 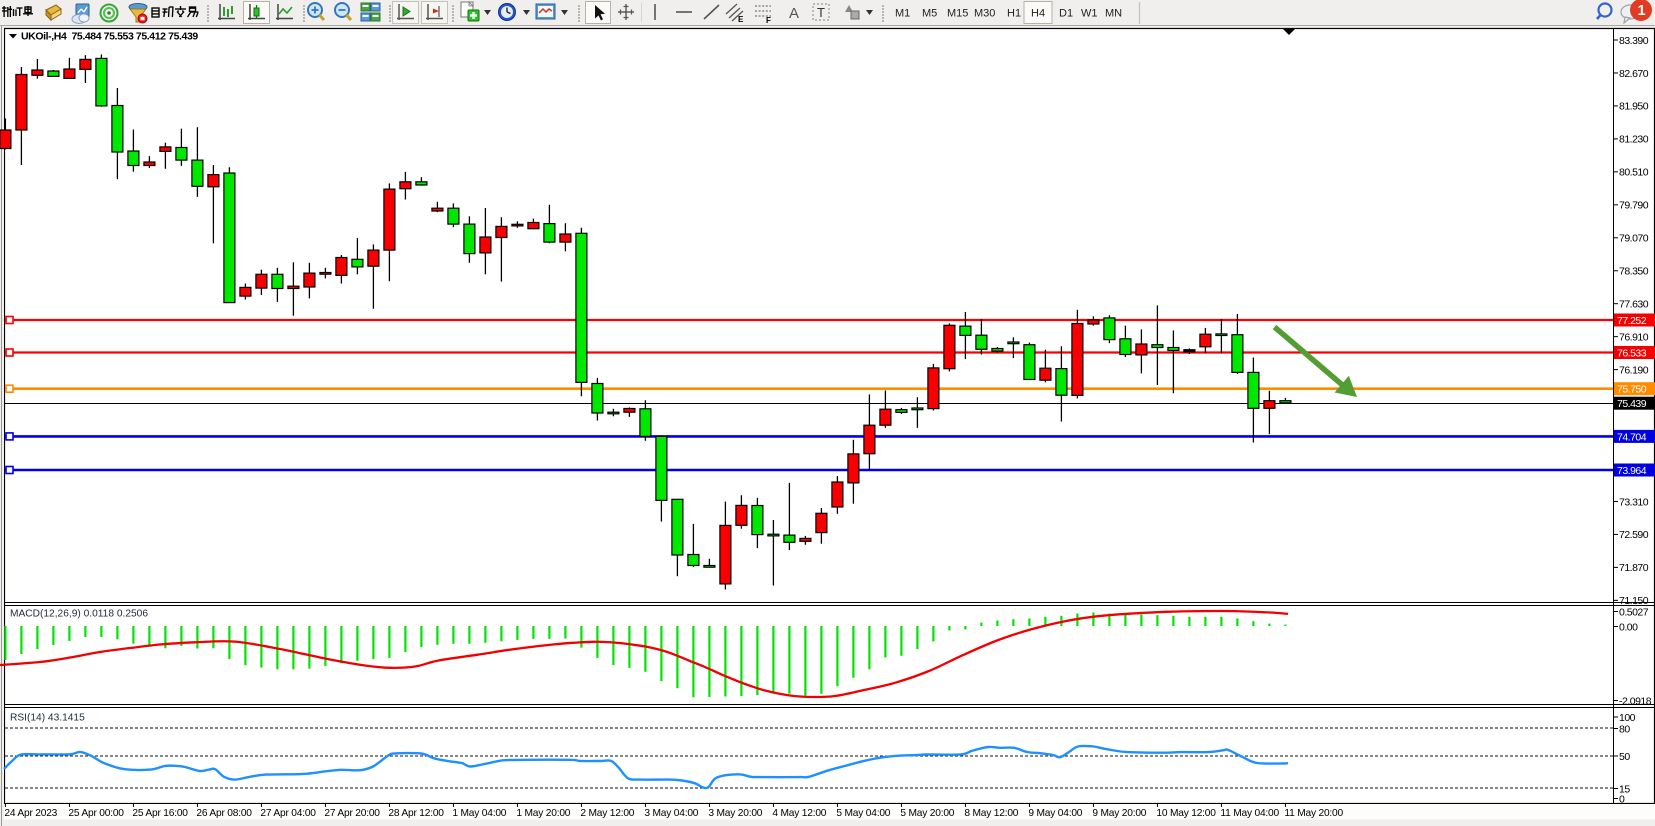 I want to click on svg-text: H4, so click(x=1038, y=14).